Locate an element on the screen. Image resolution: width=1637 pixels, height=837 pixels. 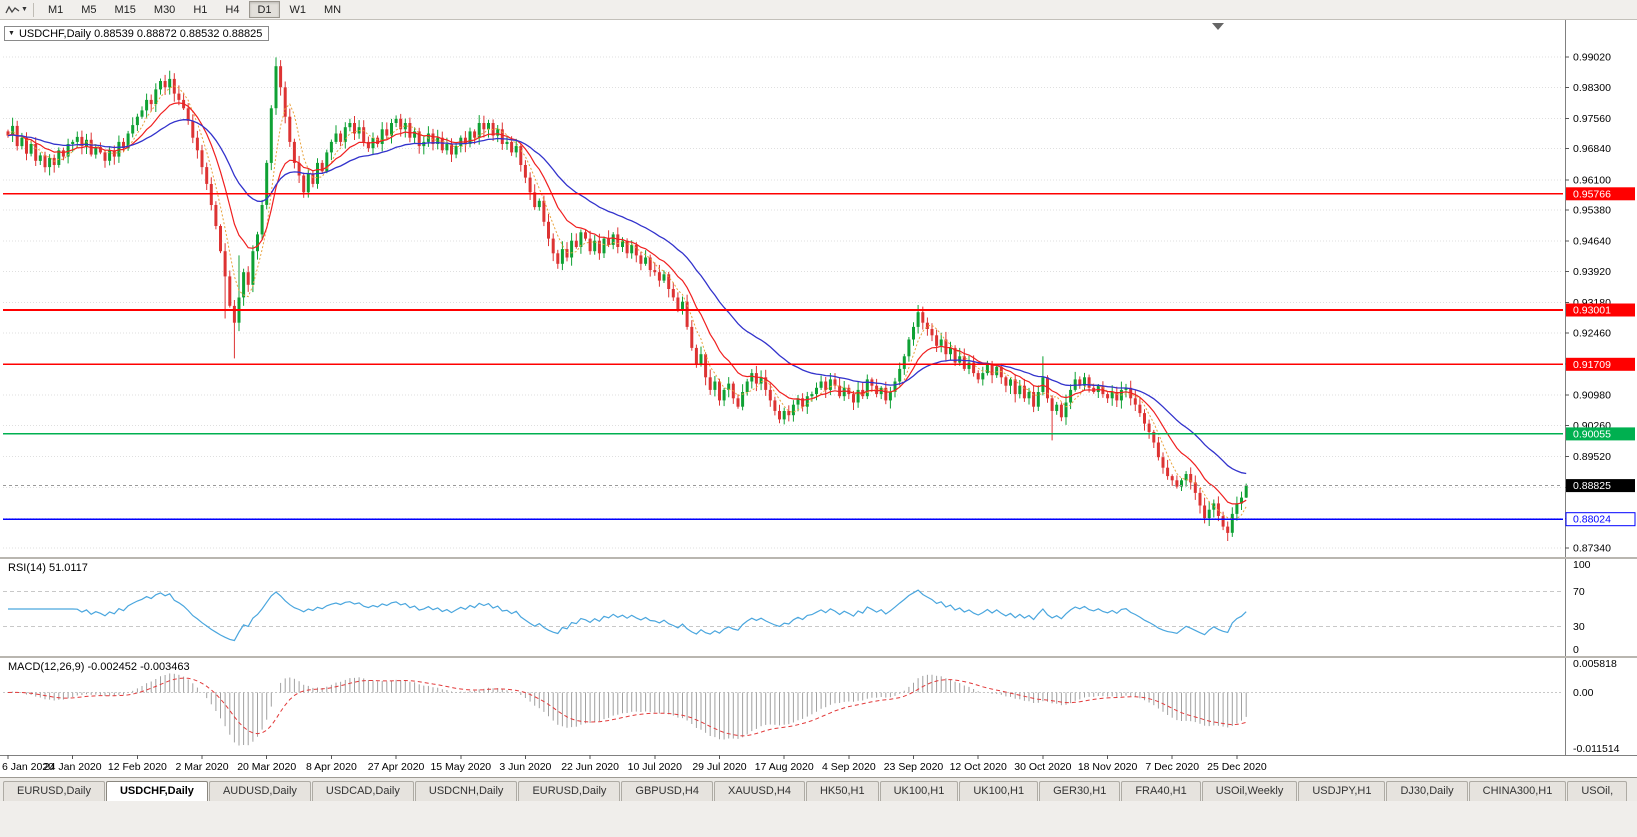
tab-GER30-H1: GER30,H1 is located at coordinates (1080, 791).